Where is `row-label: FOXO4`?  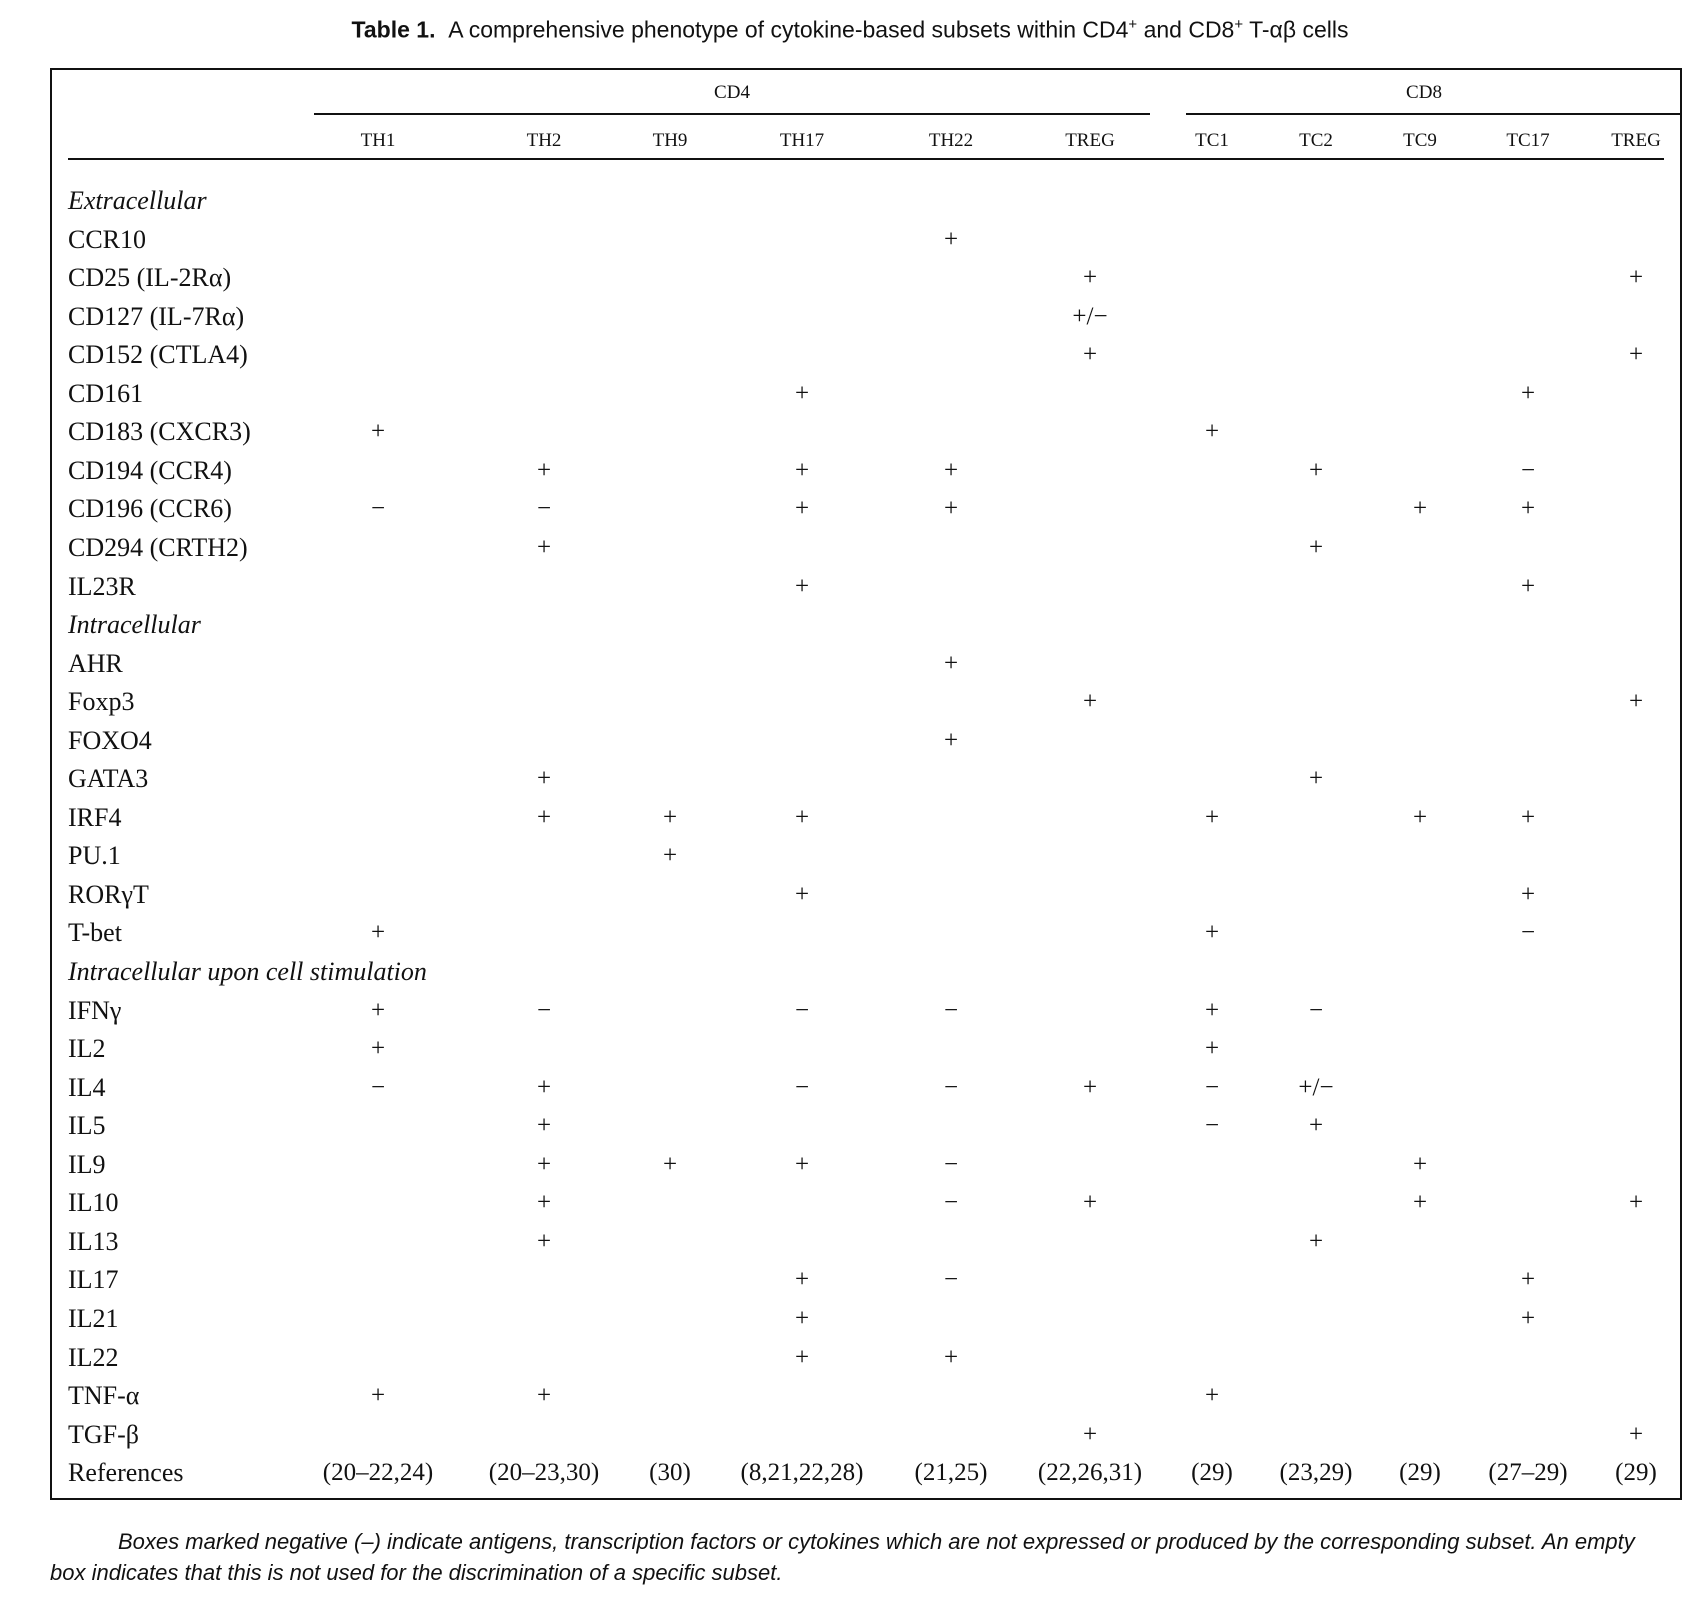
row-label: FOXO4 is located at coordinates (110, 740).